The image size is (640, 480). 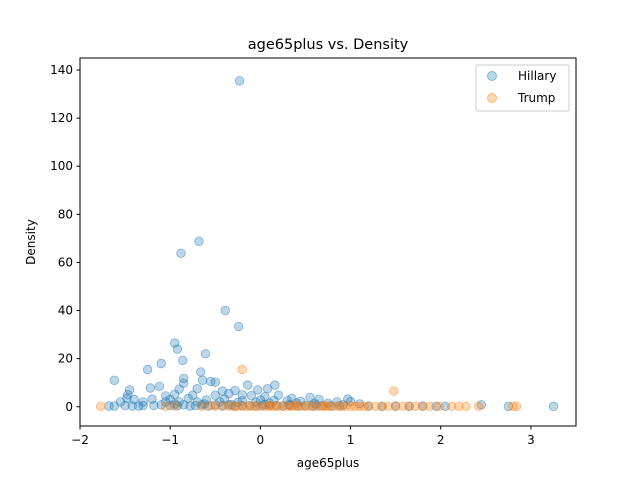 I want to click on y-axis-label: Density, so click(x=31, y=242).